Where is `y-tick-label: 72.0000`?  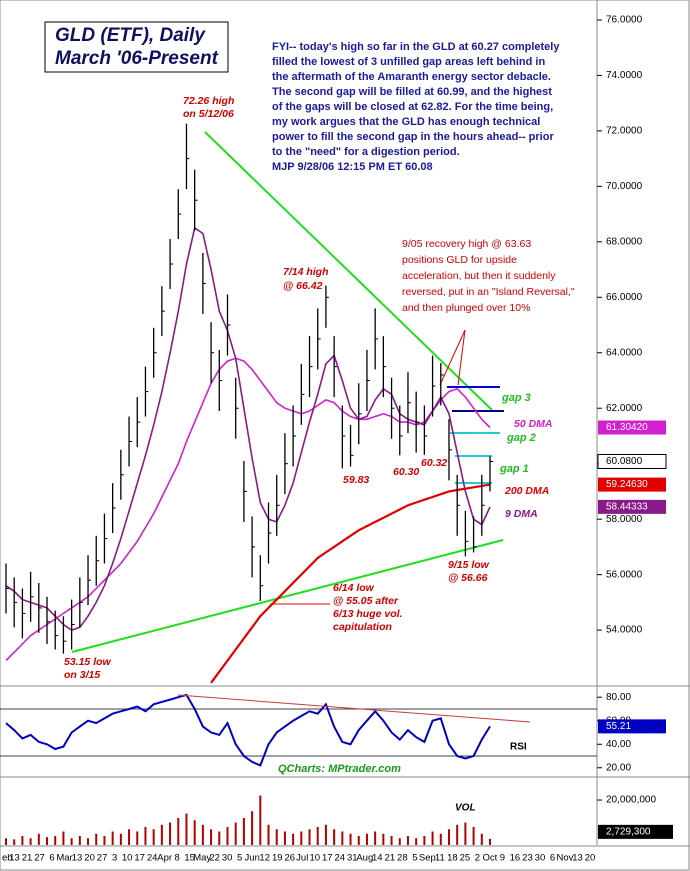
y-tick-label: 72.0000 is located at coordinates (624, 131).